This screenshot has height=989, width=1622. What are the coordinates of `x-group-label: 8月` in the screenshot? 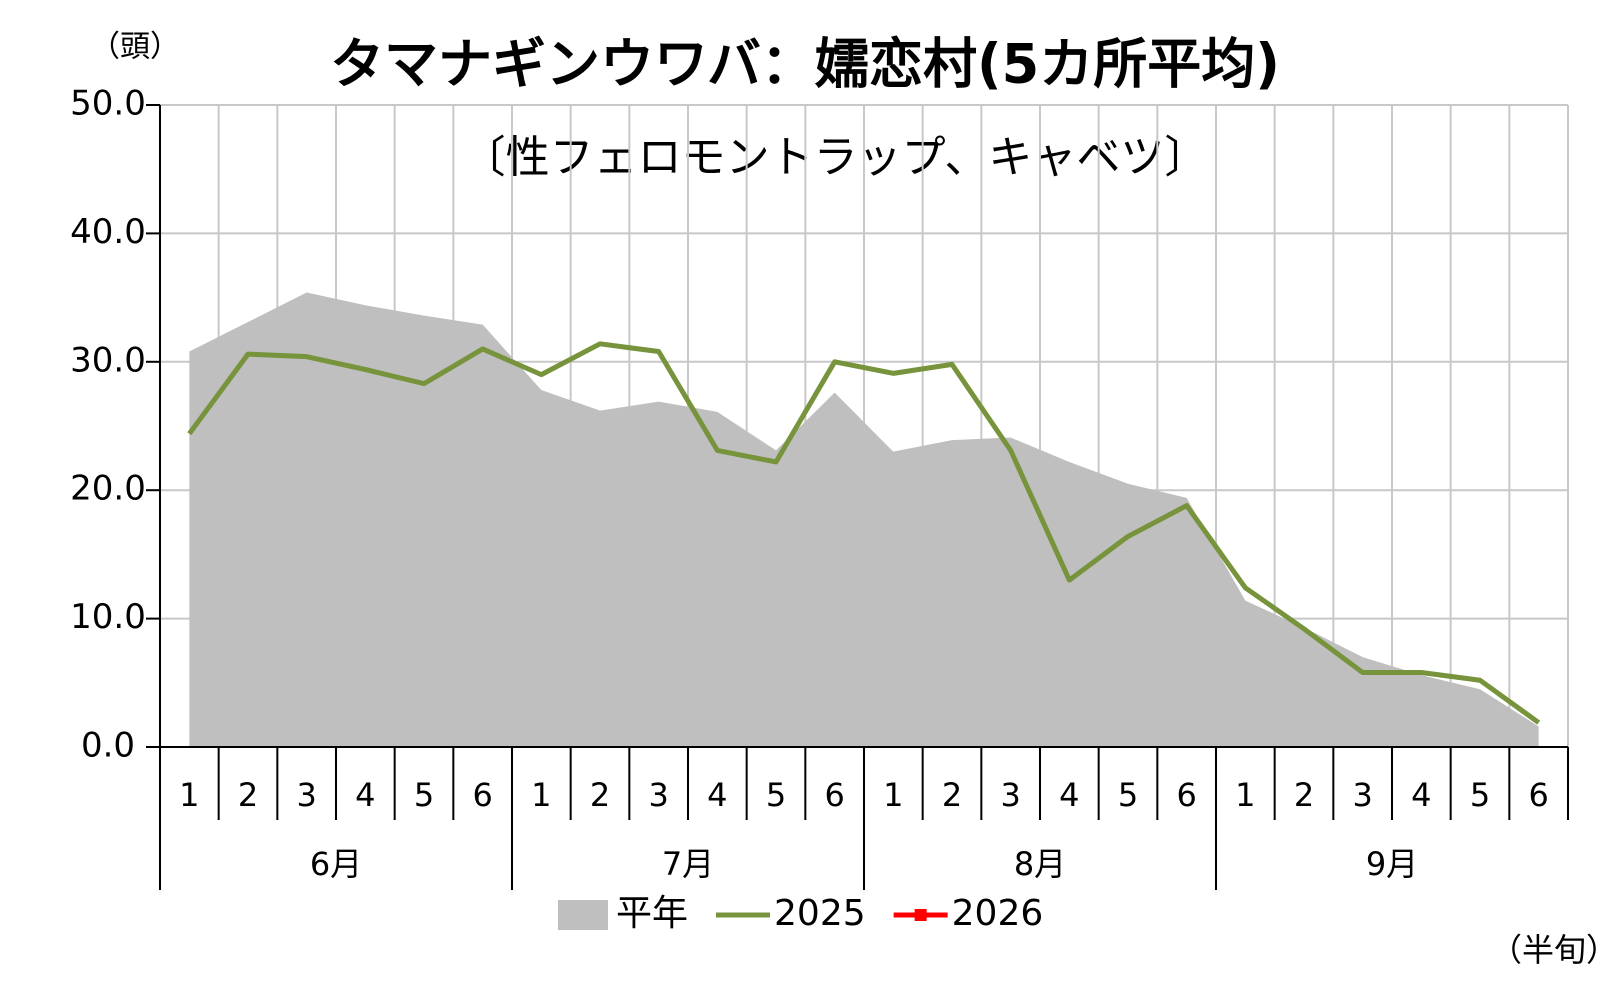 It's located at (1040, 864).